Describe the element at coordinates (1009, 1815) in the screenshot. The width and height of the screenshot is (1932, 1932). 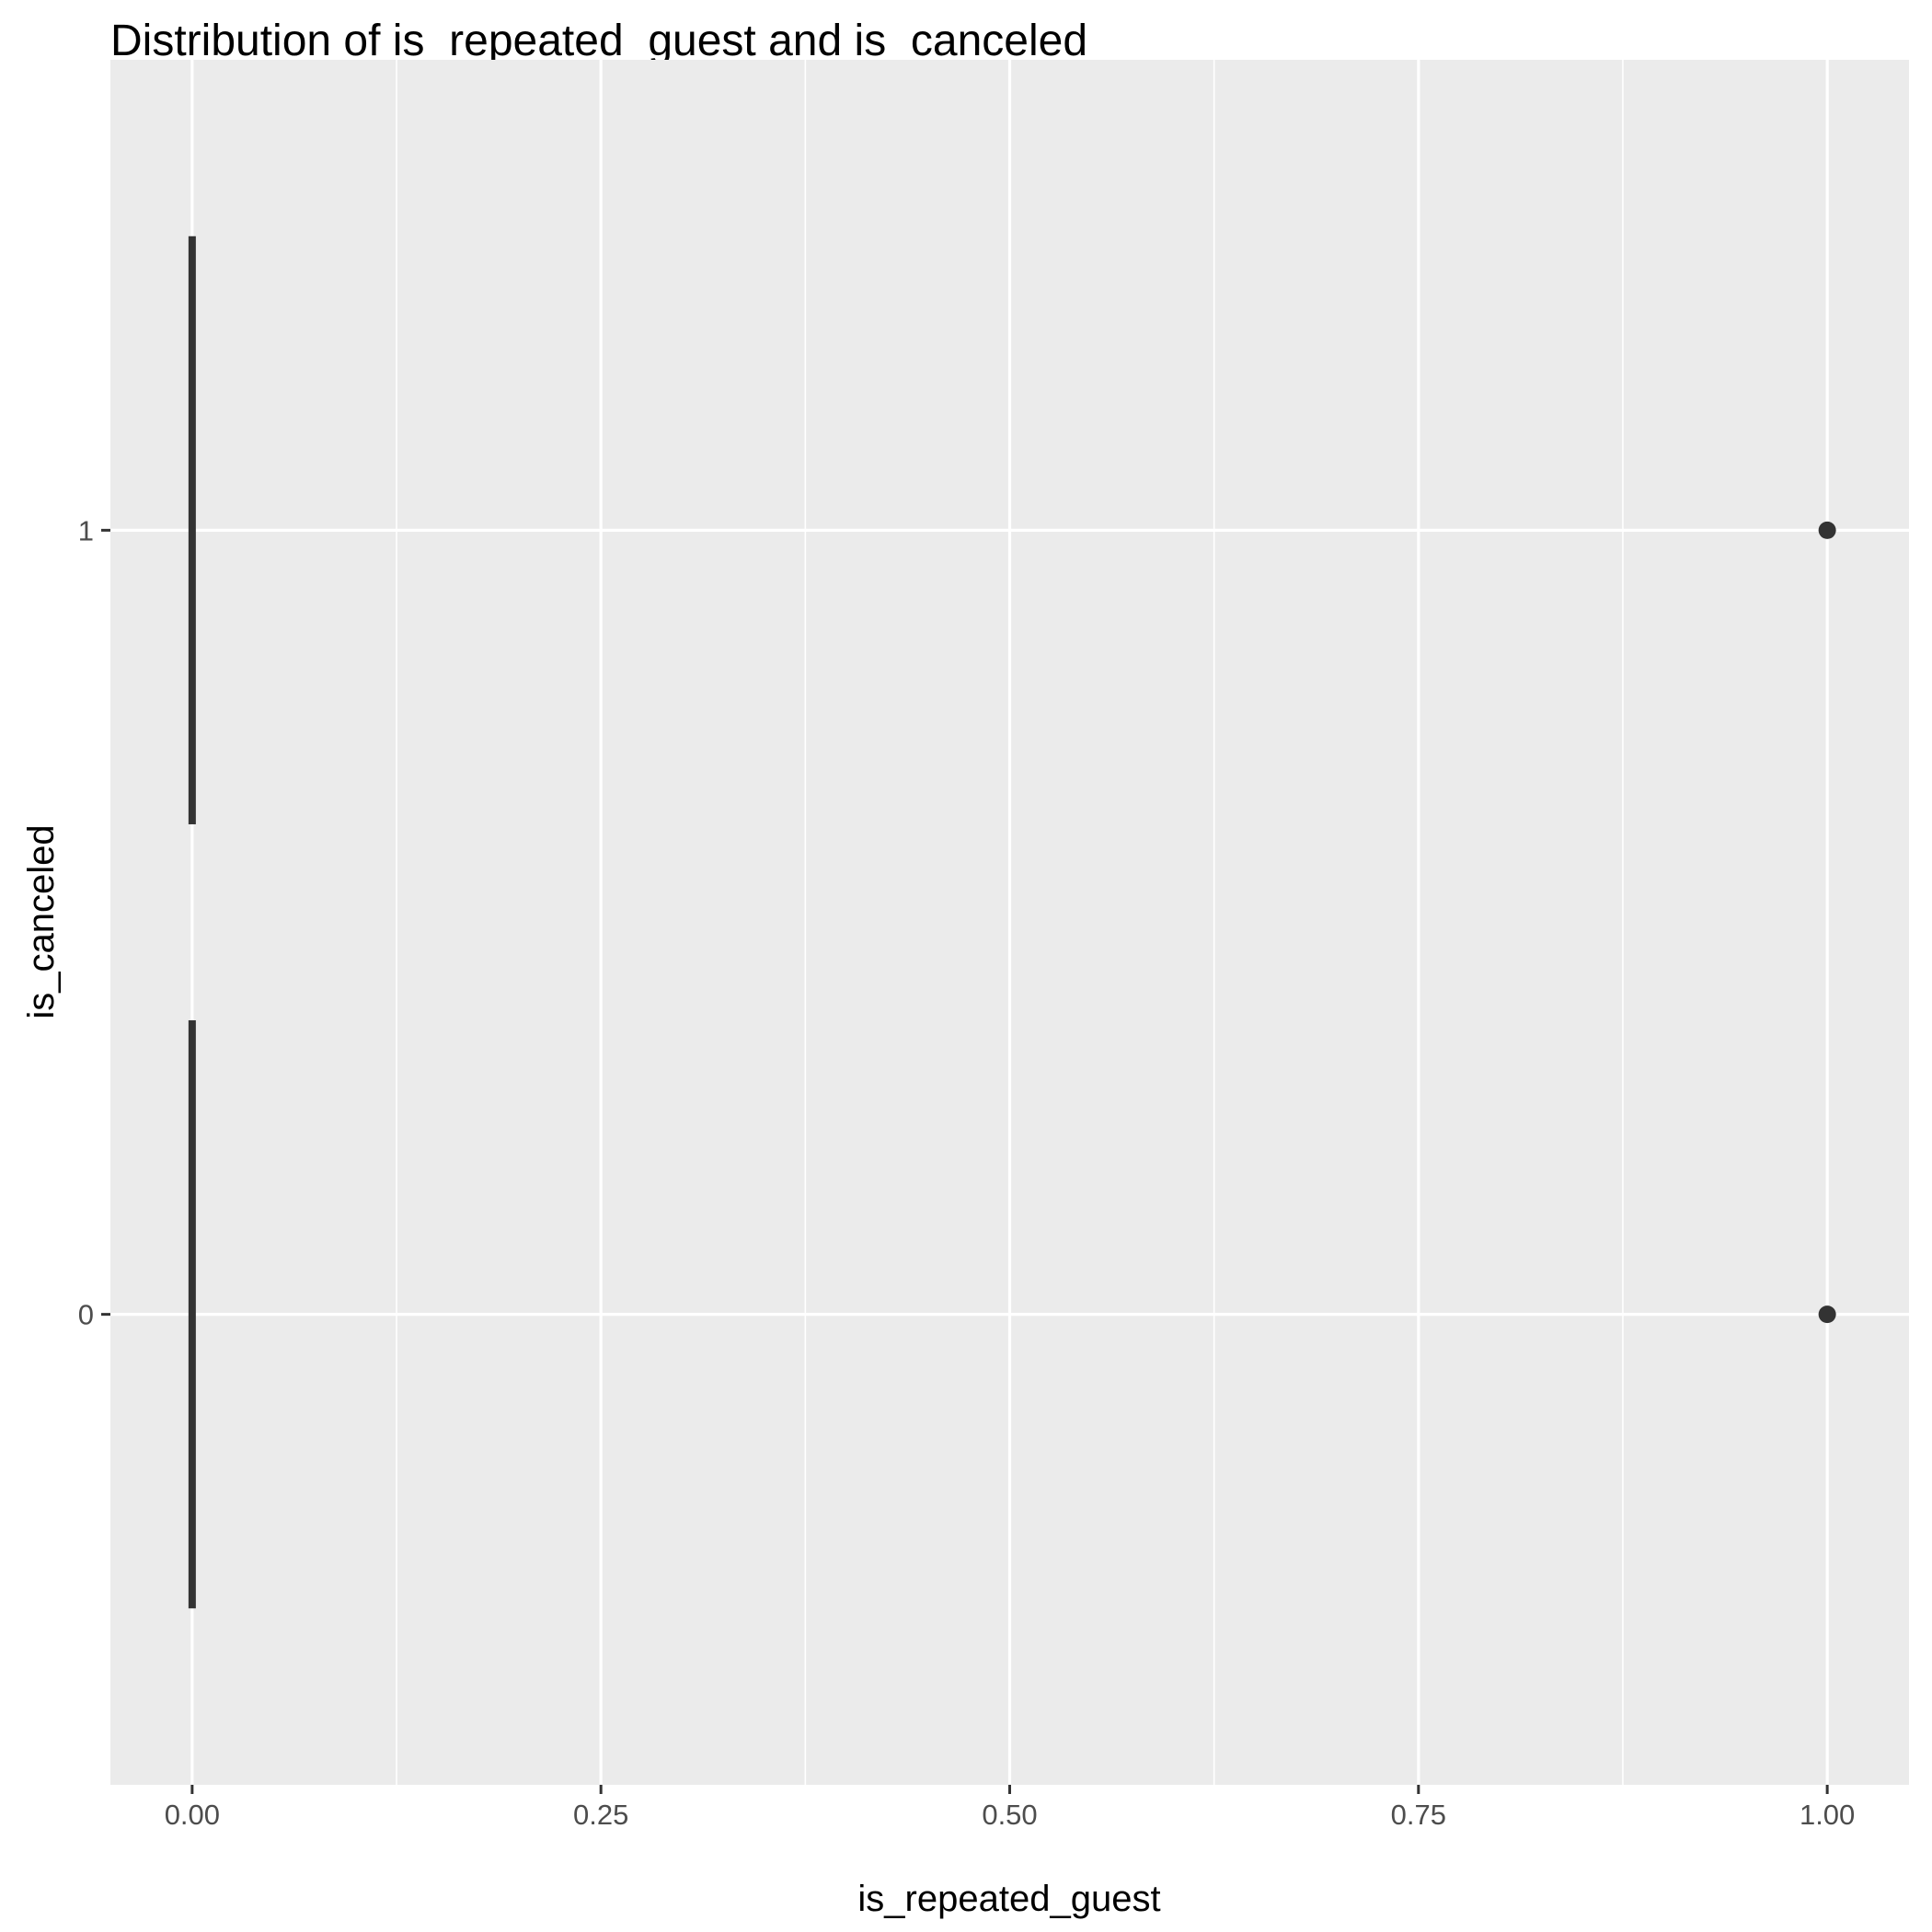
I see `x-tick-label: 0.50` at that location.